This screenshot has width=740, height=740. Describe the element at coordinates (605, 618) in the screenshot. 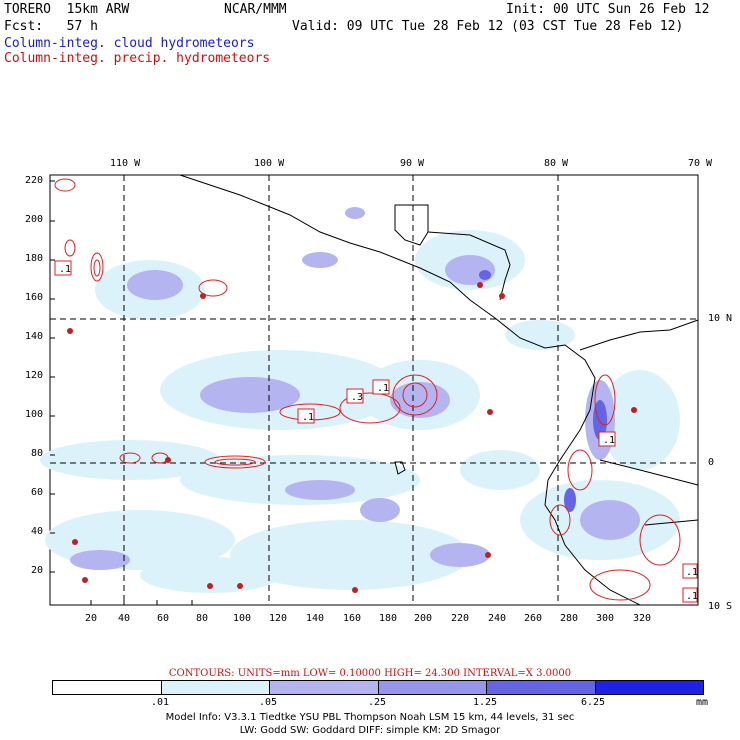

I see `x-tick-label: 300` at that location.